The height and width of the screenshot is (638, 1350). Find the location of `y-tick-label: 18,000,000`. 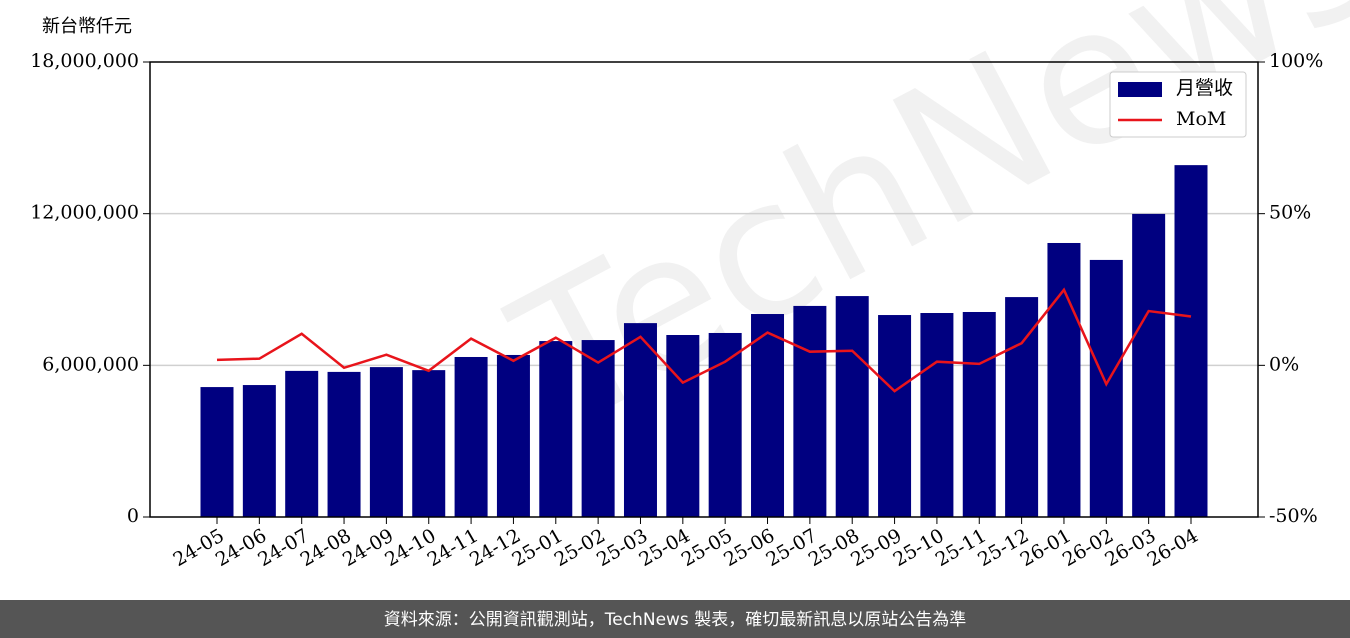

y-tick-label: 18,000,000 is located at coordinates (84, 61).